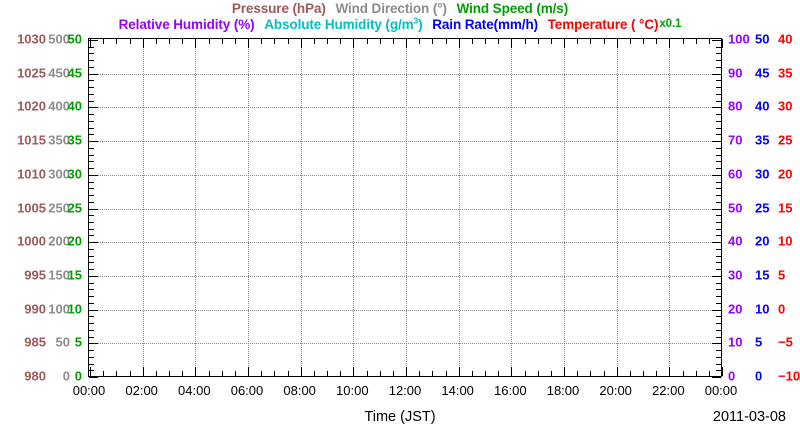 This screenshot has height=434, width=800. What do you see at coordinates (510, 390) in the screenshot?
I see `x-axis-tick-label: 16:00` at bounding box center [510, 390].